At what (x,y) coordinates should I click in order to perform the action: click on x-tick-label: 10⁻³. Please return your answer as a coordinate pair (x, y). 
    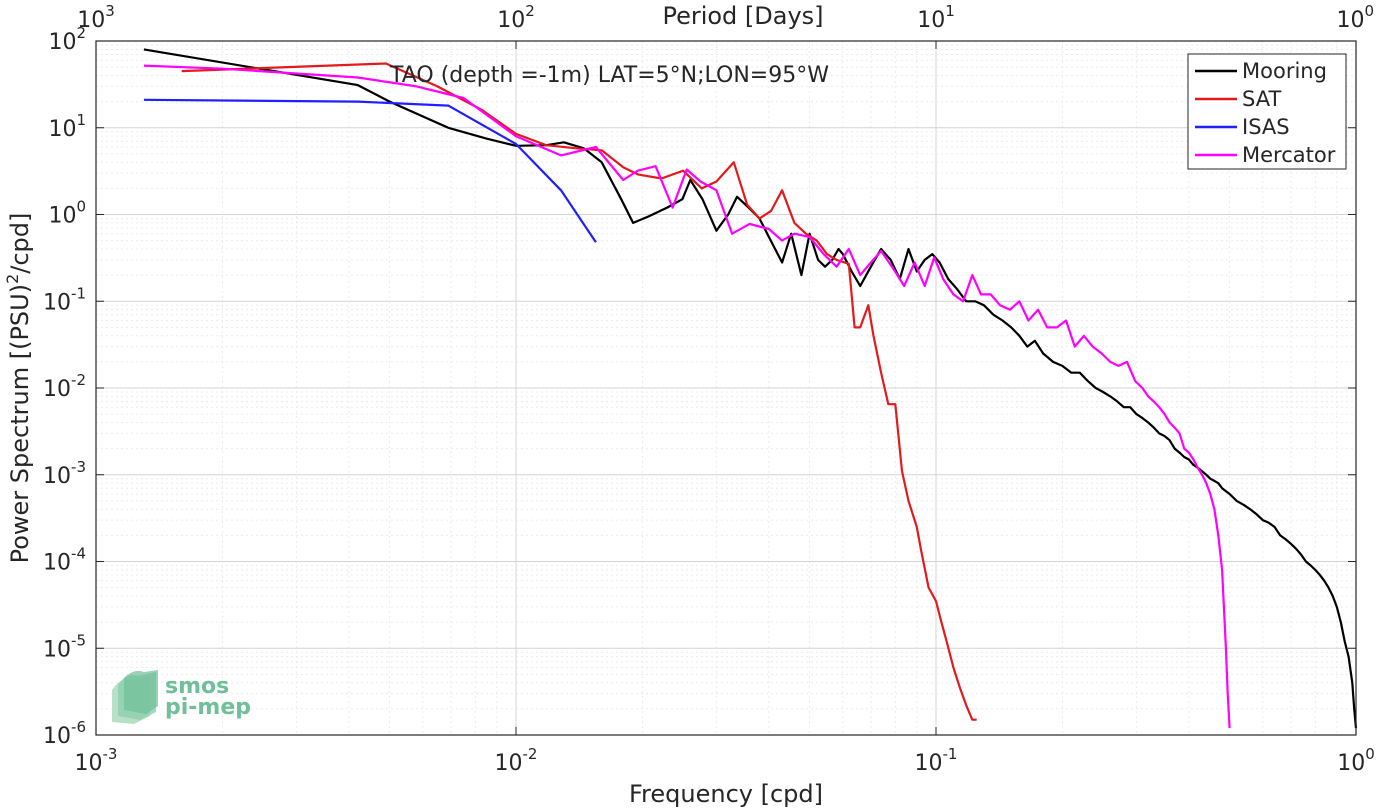
    Looking at the image, I should click on (96, 760).